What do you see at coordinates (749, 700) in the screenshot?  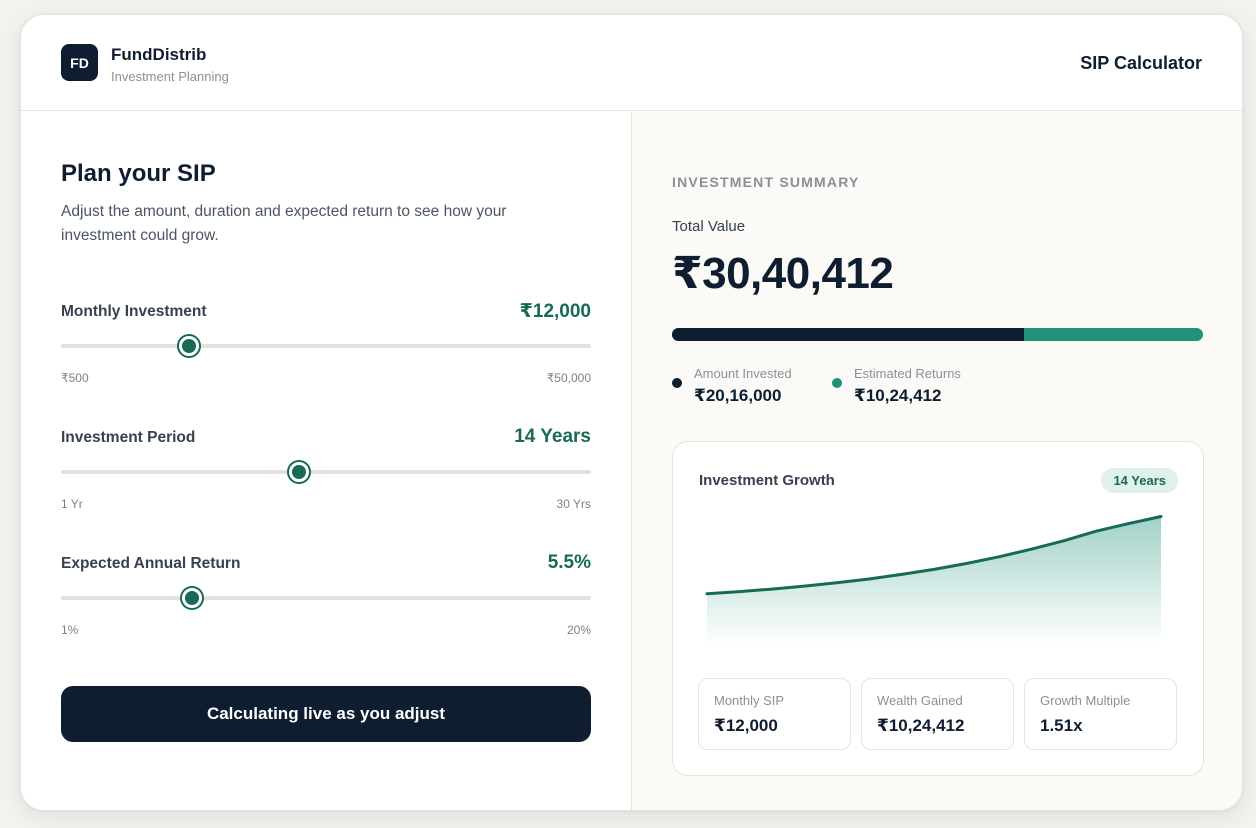 I see `stat-monthly-sip-label: Monthly SIP` at bounding box center [749, 700].